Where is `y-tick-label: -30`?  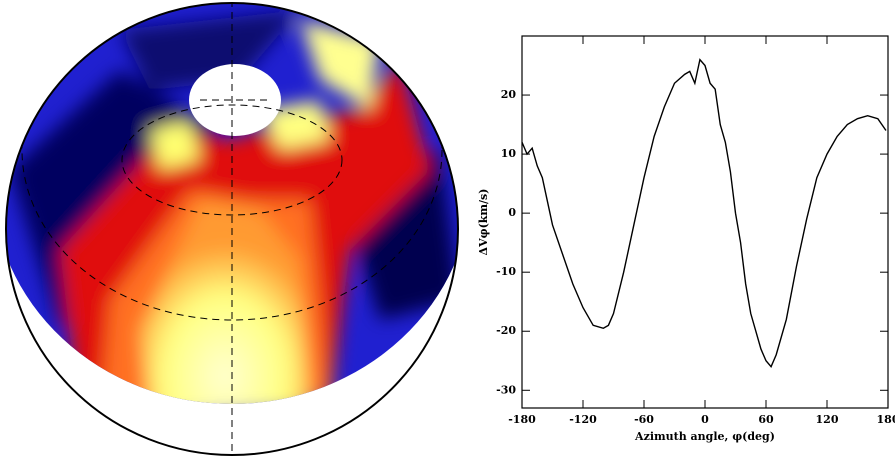
y-tick-label: -30 is located at coordinates (506, 389).